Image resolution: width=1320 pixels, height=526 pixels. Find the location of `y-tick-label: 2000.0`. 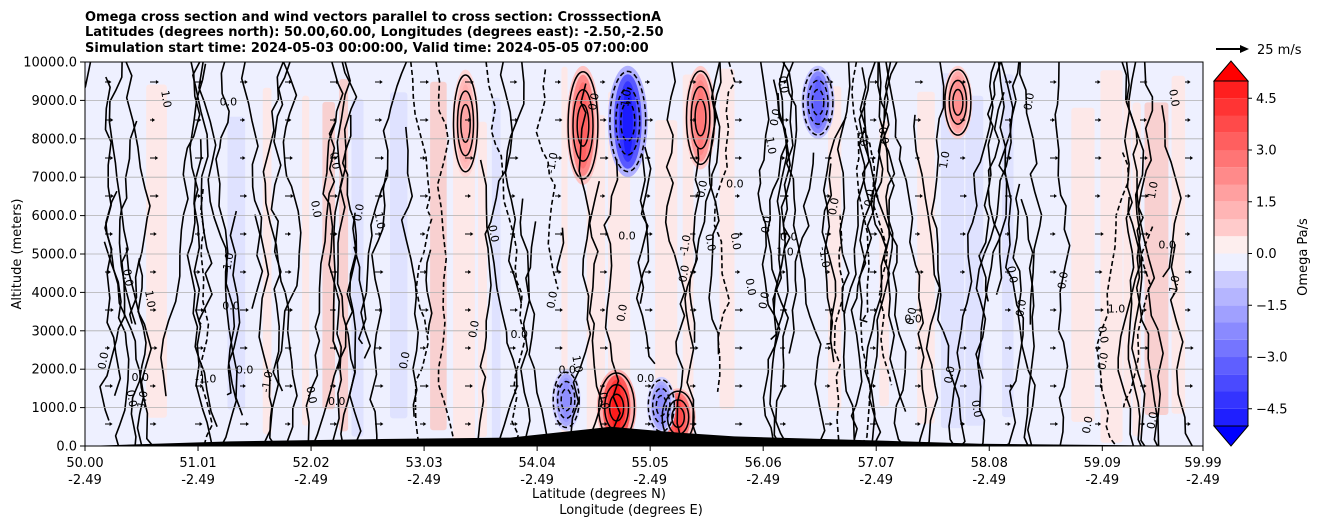

y-tick-label: 2000.0 is located at coordinates (55, 370).